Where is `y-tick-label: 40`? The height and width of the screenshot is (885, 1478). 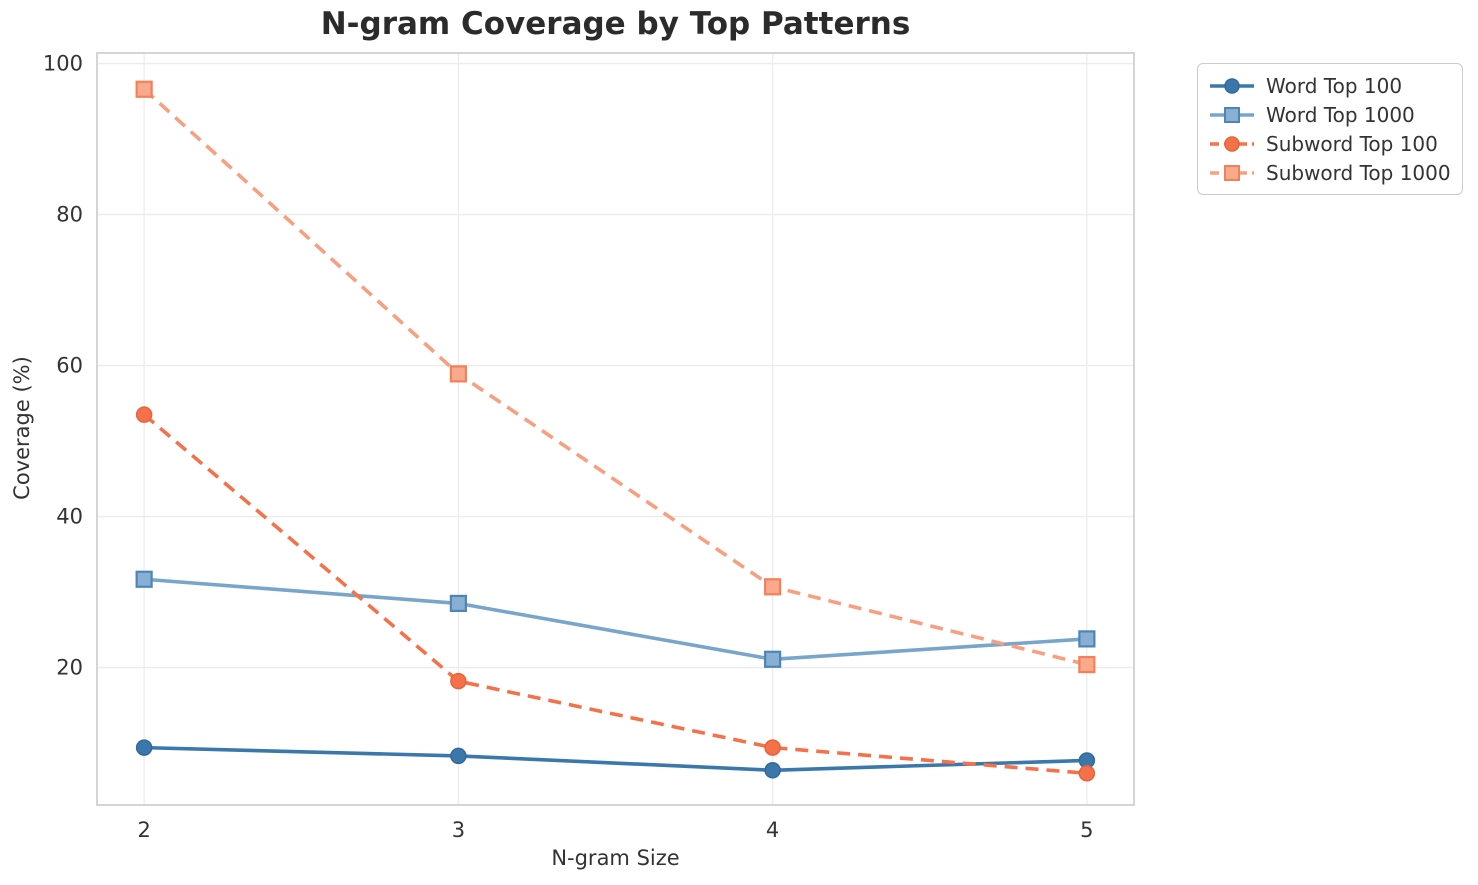
y-tick-label: 40 is located at coordinates (69, 517).